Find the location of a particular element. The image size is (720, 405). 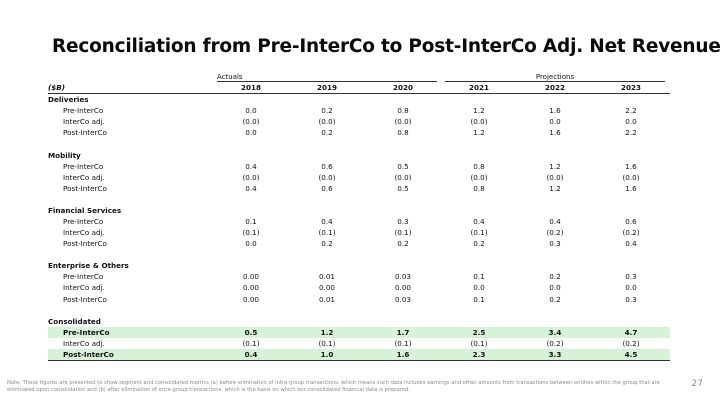

value-cell: 3.4 is located at coordinates (555, 332).